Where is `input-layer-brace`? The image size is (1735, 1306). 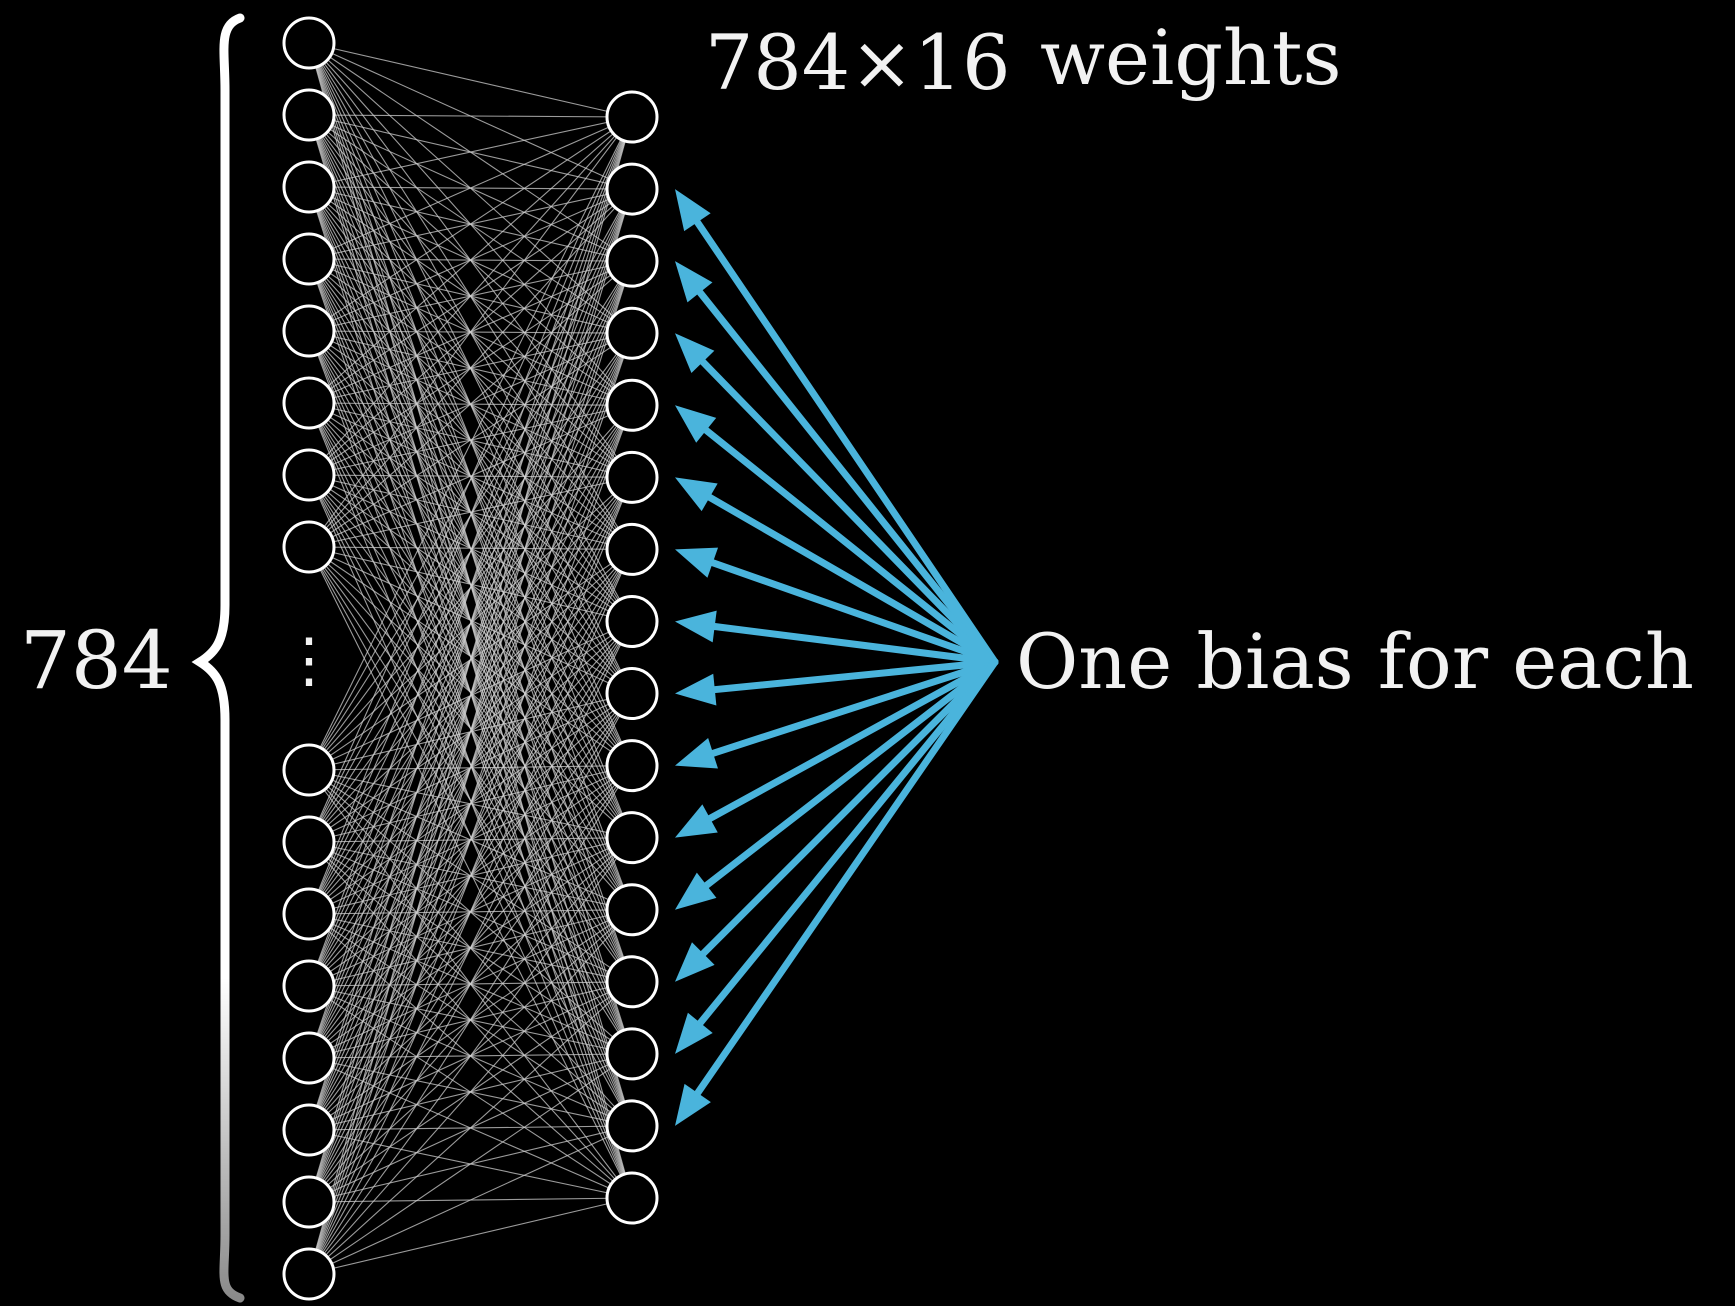 input-layer-brace is located at coordinates (218, 658).